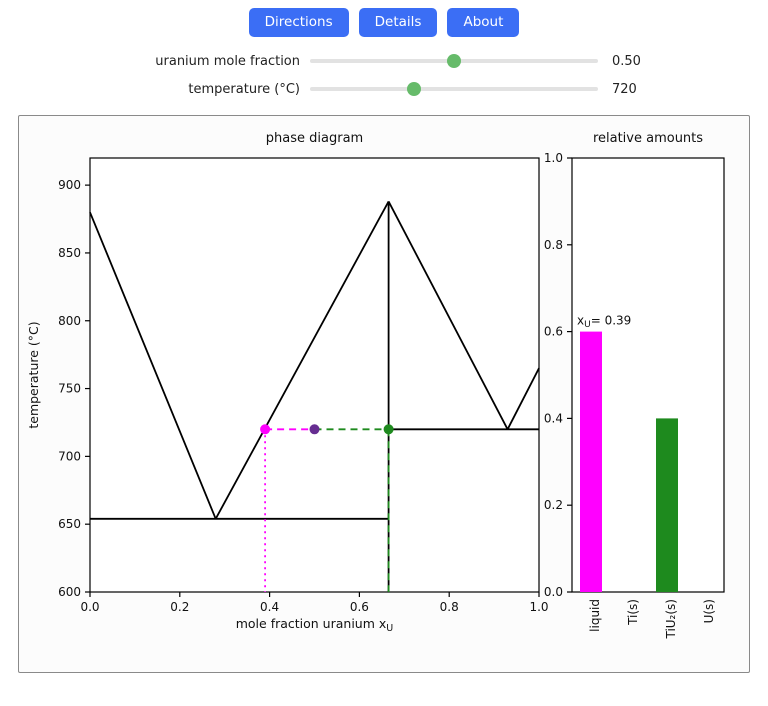 This screenshot has height=706, width=768. Describe the element at coordinates (298, 22) in the screenshot. I see `directions-button: Directions` at that location.